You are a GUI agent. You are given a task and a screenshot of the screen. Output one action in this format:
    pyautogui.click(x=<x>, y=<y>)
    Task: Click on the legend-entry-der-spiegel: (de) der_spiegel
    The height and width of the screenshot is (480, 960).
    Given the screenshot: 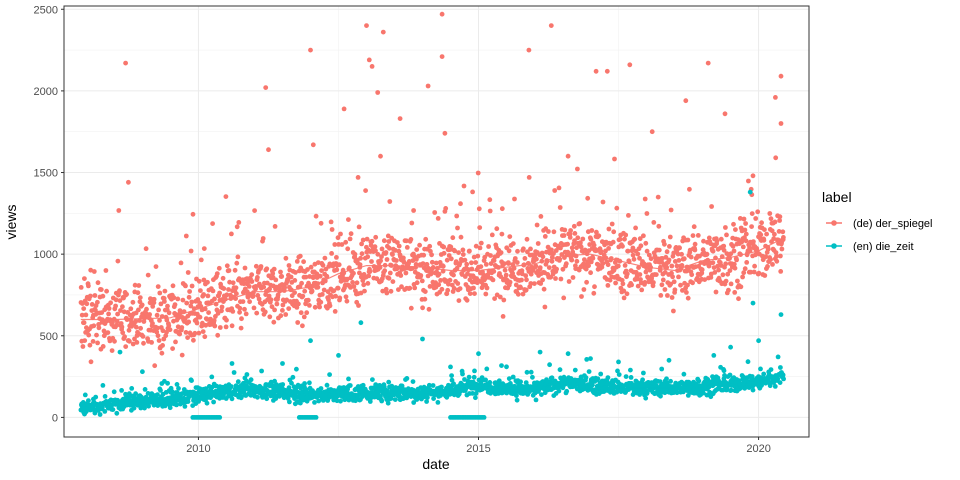 What is the action you would take?
    pyautogui.click(x=879, y=224)
    